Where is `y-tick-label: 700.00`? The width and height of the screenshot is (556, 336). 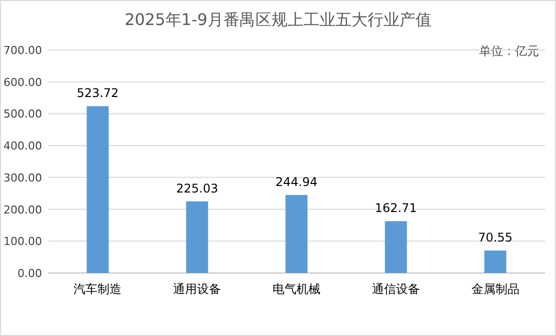
y-tick-label: 700.00 is located at coordinates (23, 50).